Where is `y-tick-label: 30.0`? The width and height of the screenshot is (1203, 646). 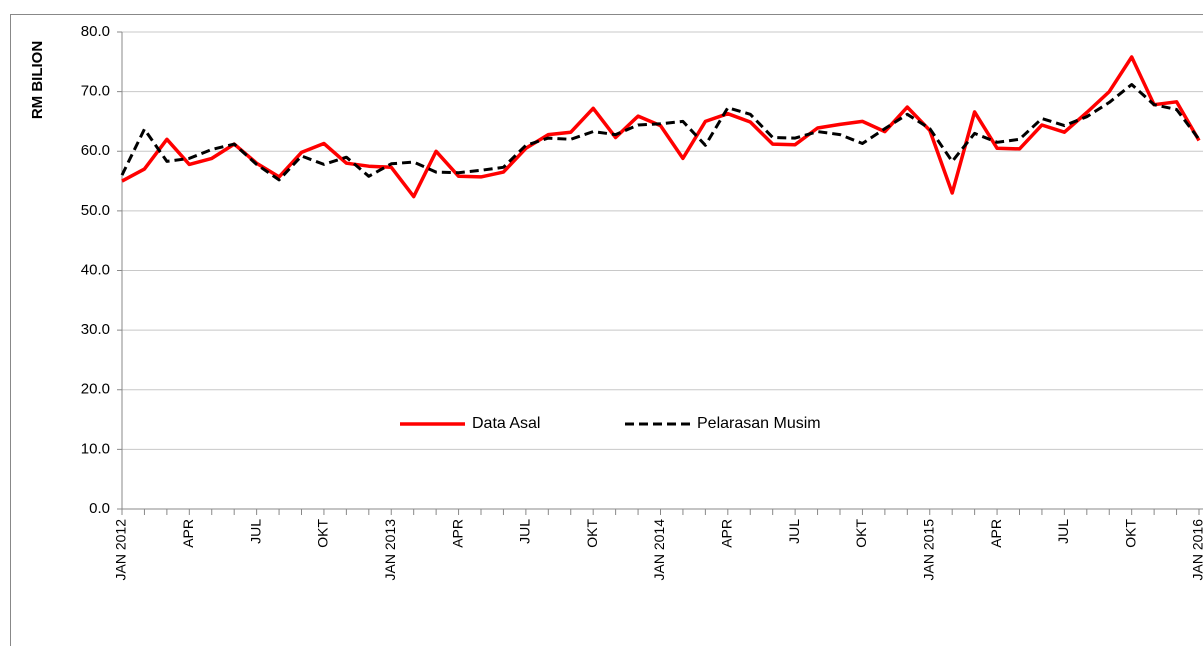 y-tick-label: 30.0 is located at coordinates (95, 329).